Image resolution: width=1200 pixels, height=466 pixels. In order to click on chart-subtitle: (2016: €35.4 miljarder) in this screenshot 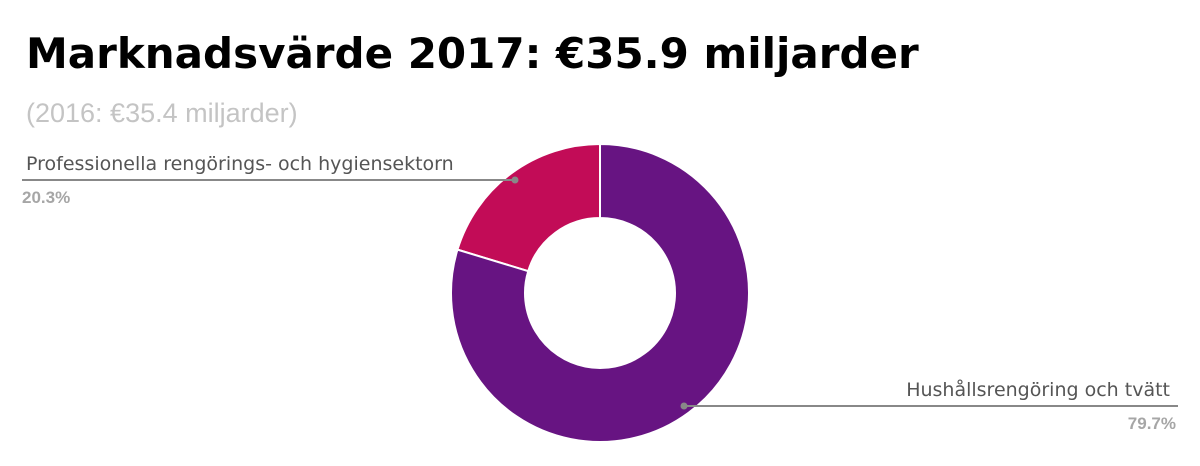, I will do `click(162, 113)`.